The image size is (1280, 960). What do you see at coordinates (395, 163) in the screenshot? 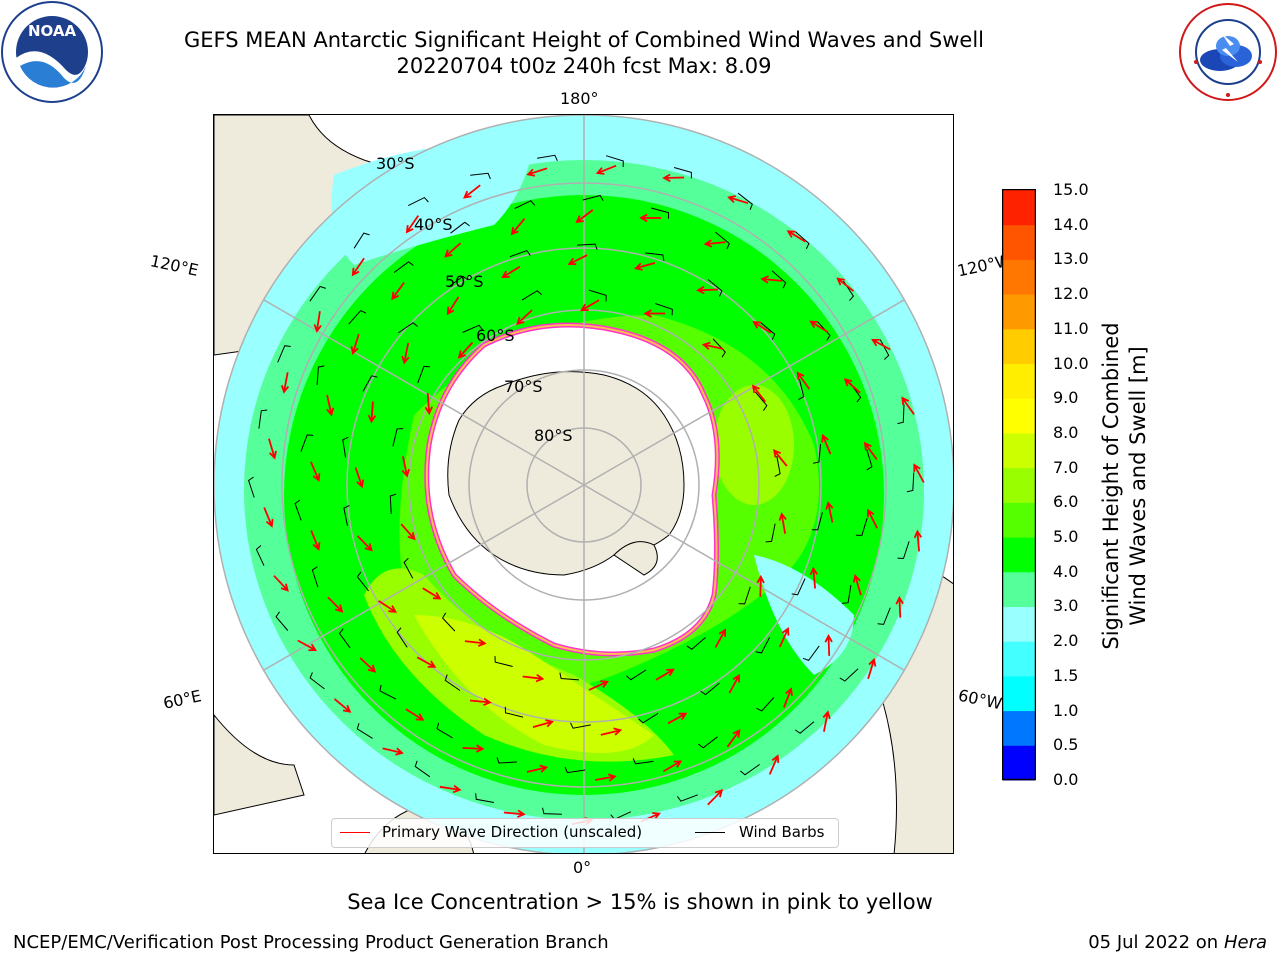
I see `lat-label-30s: 30°S` at bounding box center [395, 163].